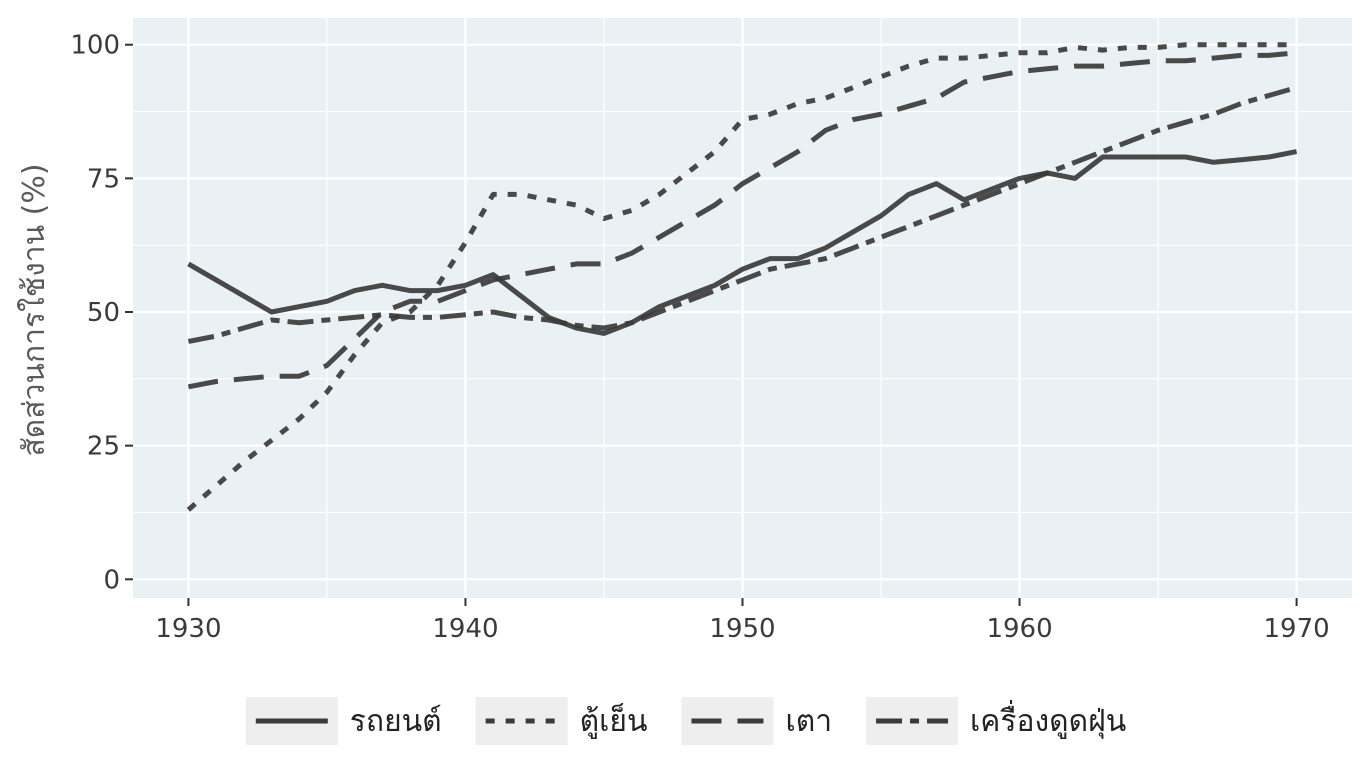 The height and width of the screenshot is (784, 1372). I want to click on y-axis-title: สัดส่วนการใช้งาน (%), so click(34, 309).